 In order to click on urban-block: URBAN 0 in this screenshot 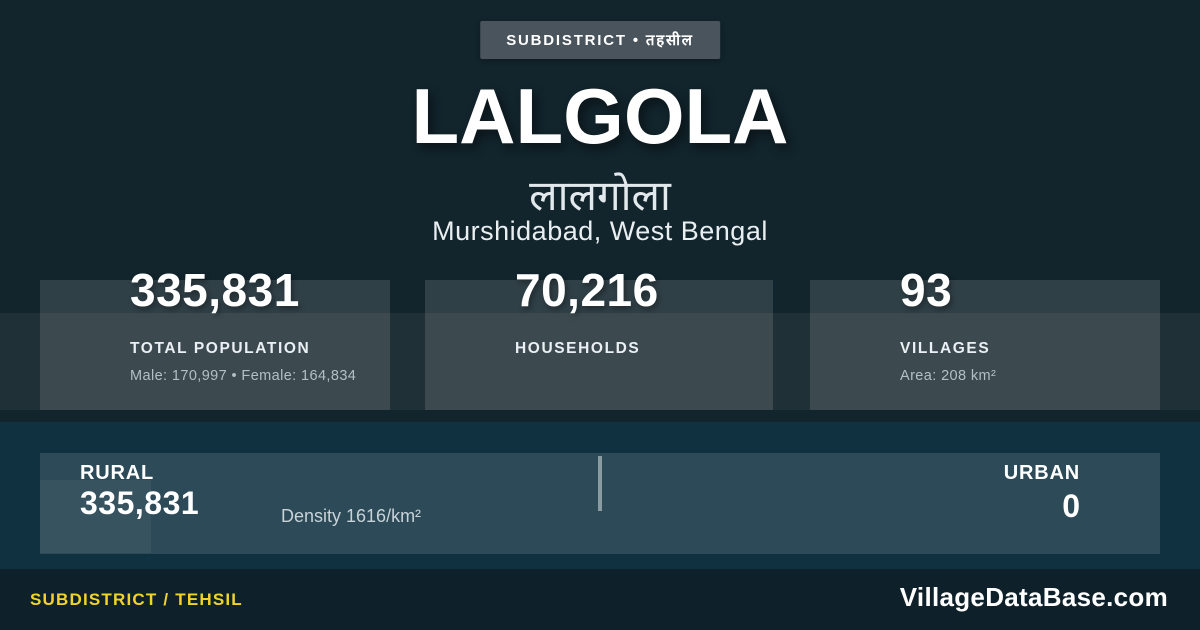, I will do `click(1042, 492)`.